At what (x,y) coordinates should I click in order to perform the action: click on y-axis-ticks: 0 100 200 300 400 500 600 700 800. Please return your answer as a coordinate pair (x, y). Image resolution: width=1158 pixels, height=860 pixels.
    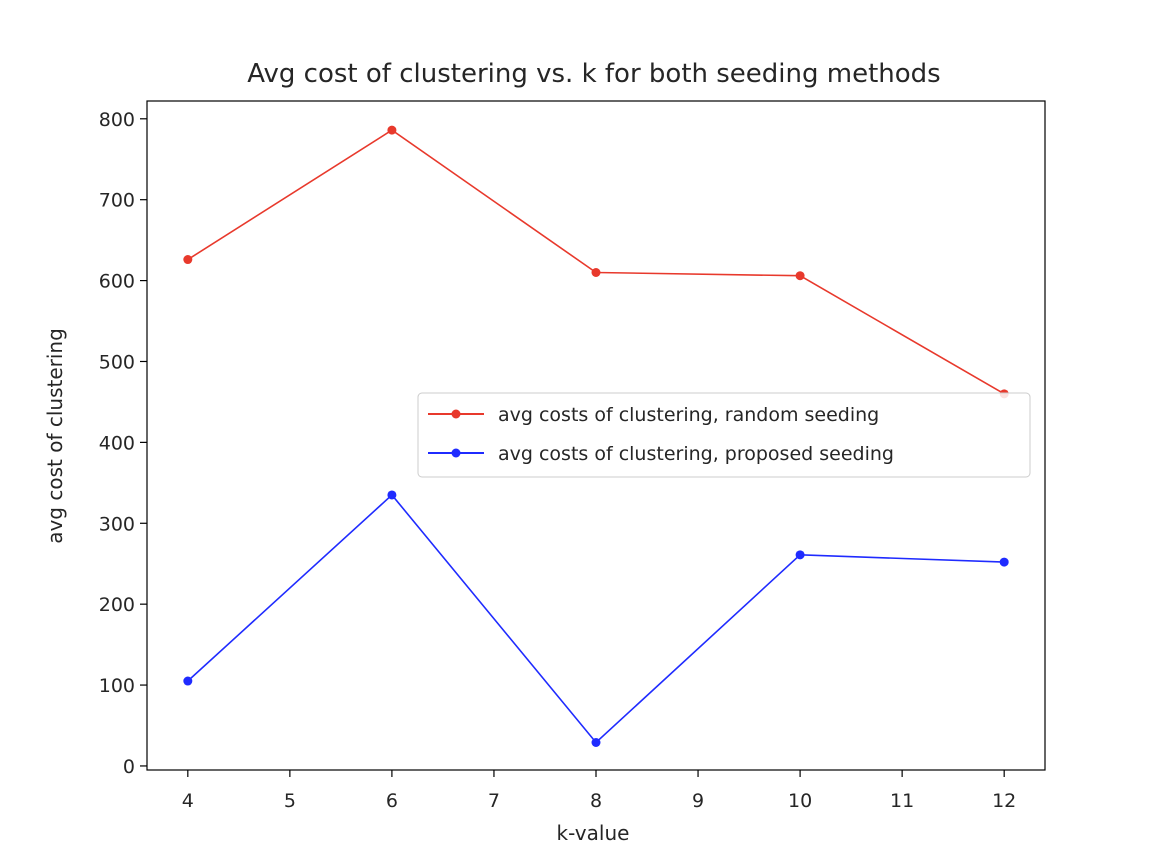
    Looking at the image, I should click on (123, 443).